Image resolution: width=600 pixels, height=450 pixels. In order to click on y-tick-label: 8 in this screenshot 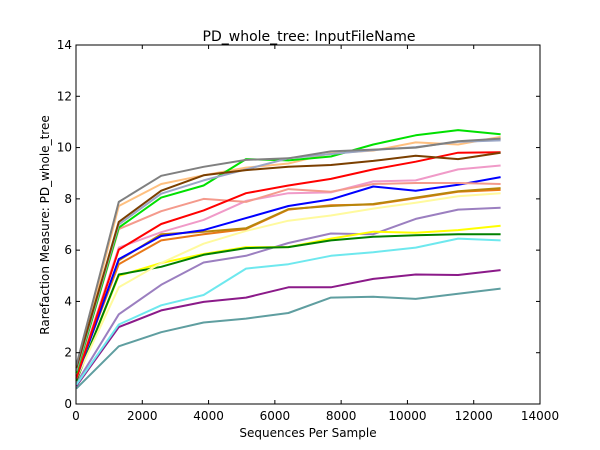, I will do `click(68, 199)`.